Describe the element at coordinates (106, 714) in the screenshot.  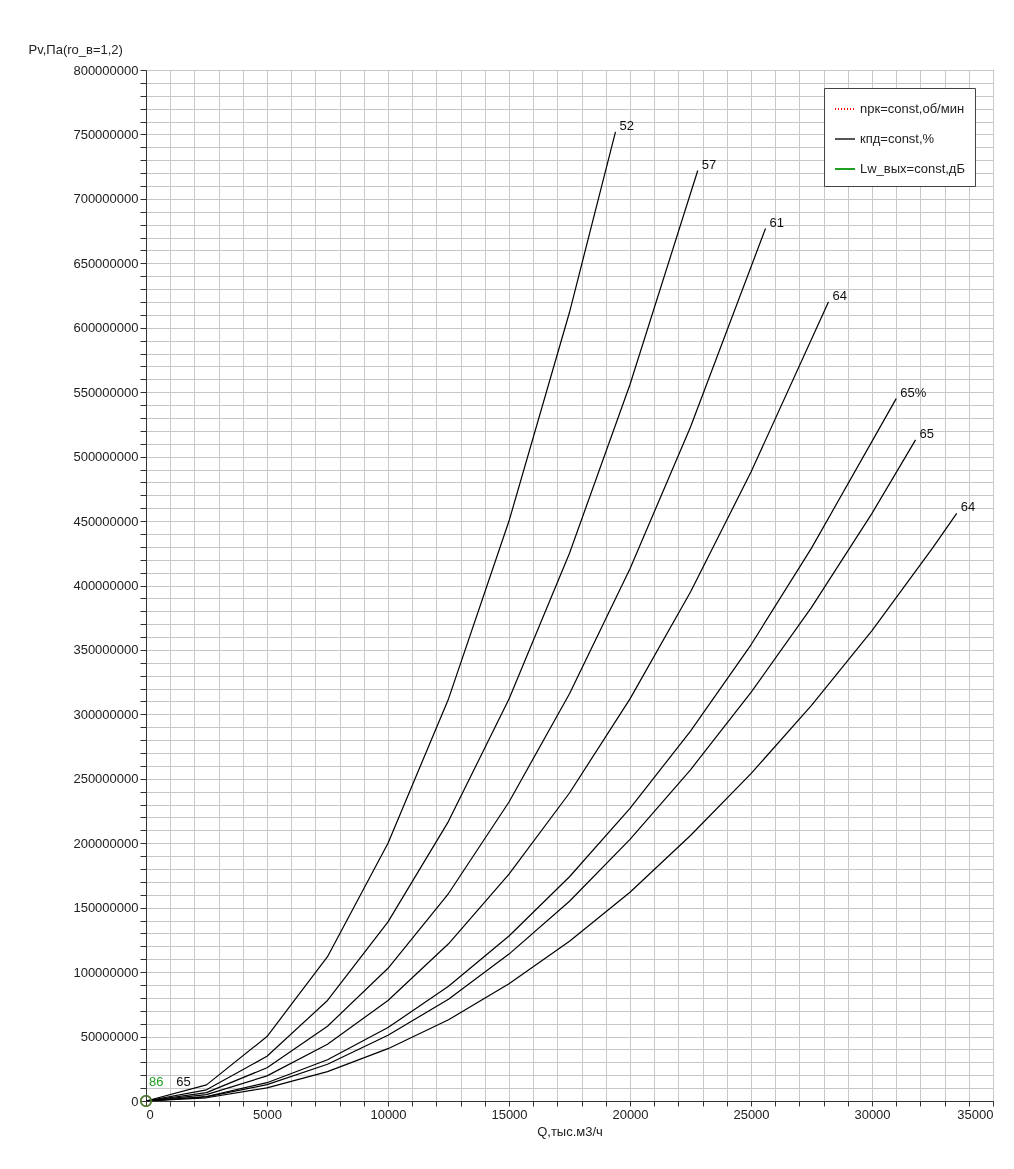
I see `y-tick-label: 300000000` at that location.